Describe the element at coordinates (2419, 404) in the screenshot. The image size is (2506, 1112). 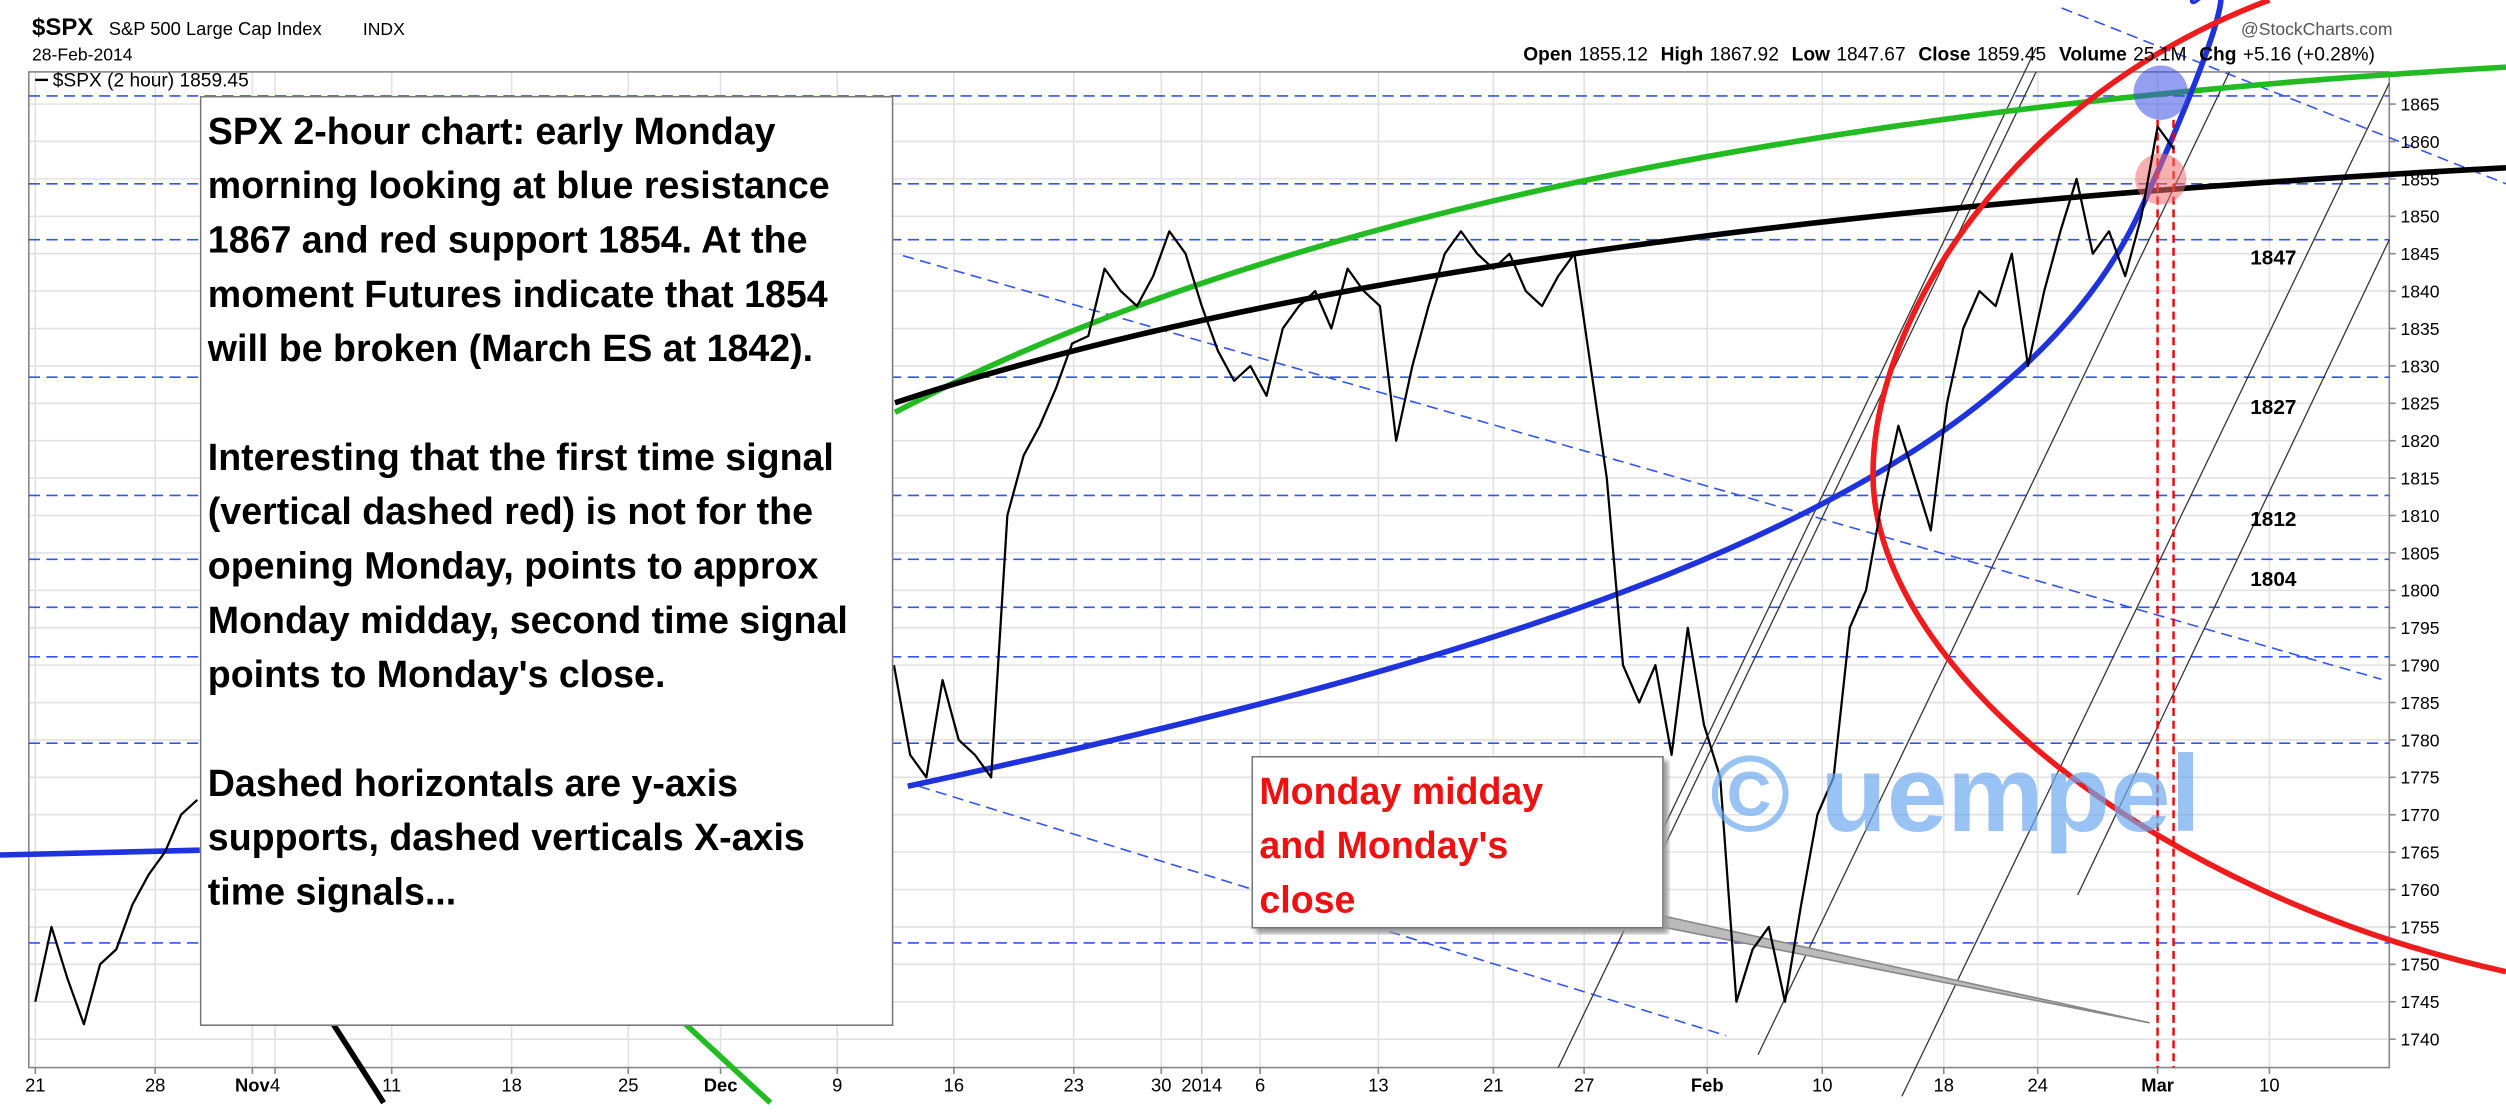
I see `y-tick-label: 1825` at that location.